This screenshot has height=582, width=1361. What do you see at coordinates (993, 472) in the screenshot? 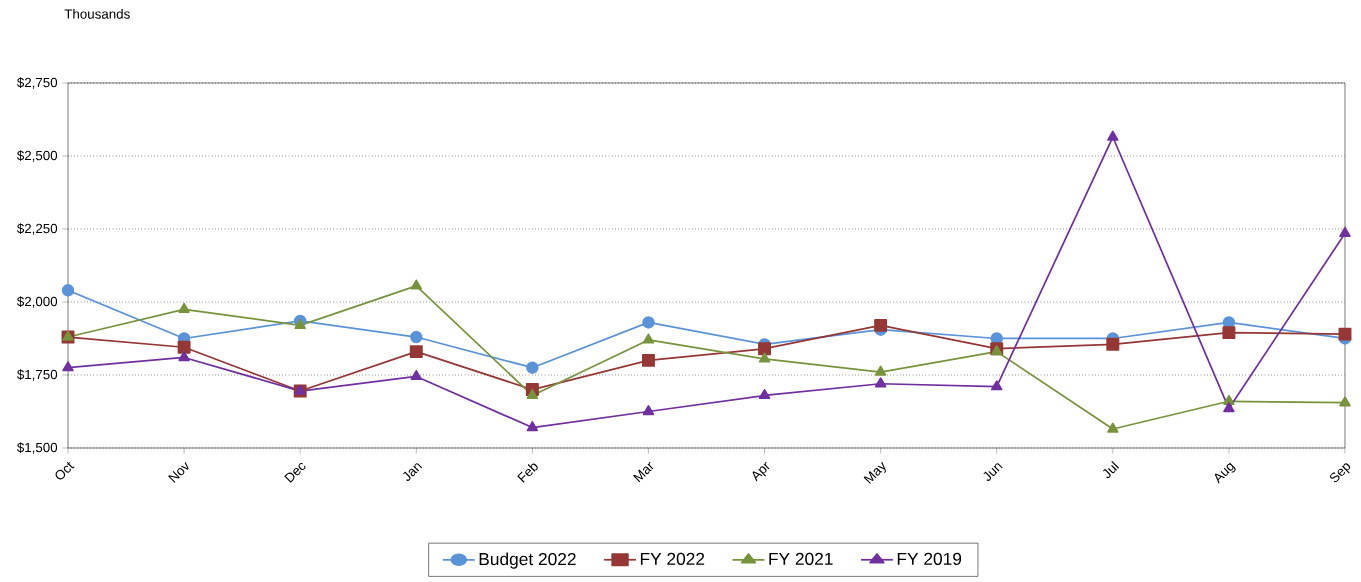
I see `x-tick-label: Jun` at bounding box center [993, 472].